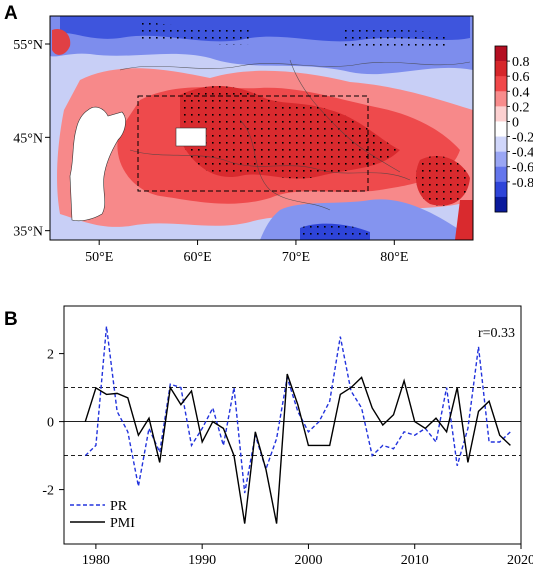 Image resolution: width=533 pixels, height=569 pixels. What do you see at coordinates (515, 122) in the screenshot?
I see `colorbar-tick-label: 0` at bounding box center [515, 122].